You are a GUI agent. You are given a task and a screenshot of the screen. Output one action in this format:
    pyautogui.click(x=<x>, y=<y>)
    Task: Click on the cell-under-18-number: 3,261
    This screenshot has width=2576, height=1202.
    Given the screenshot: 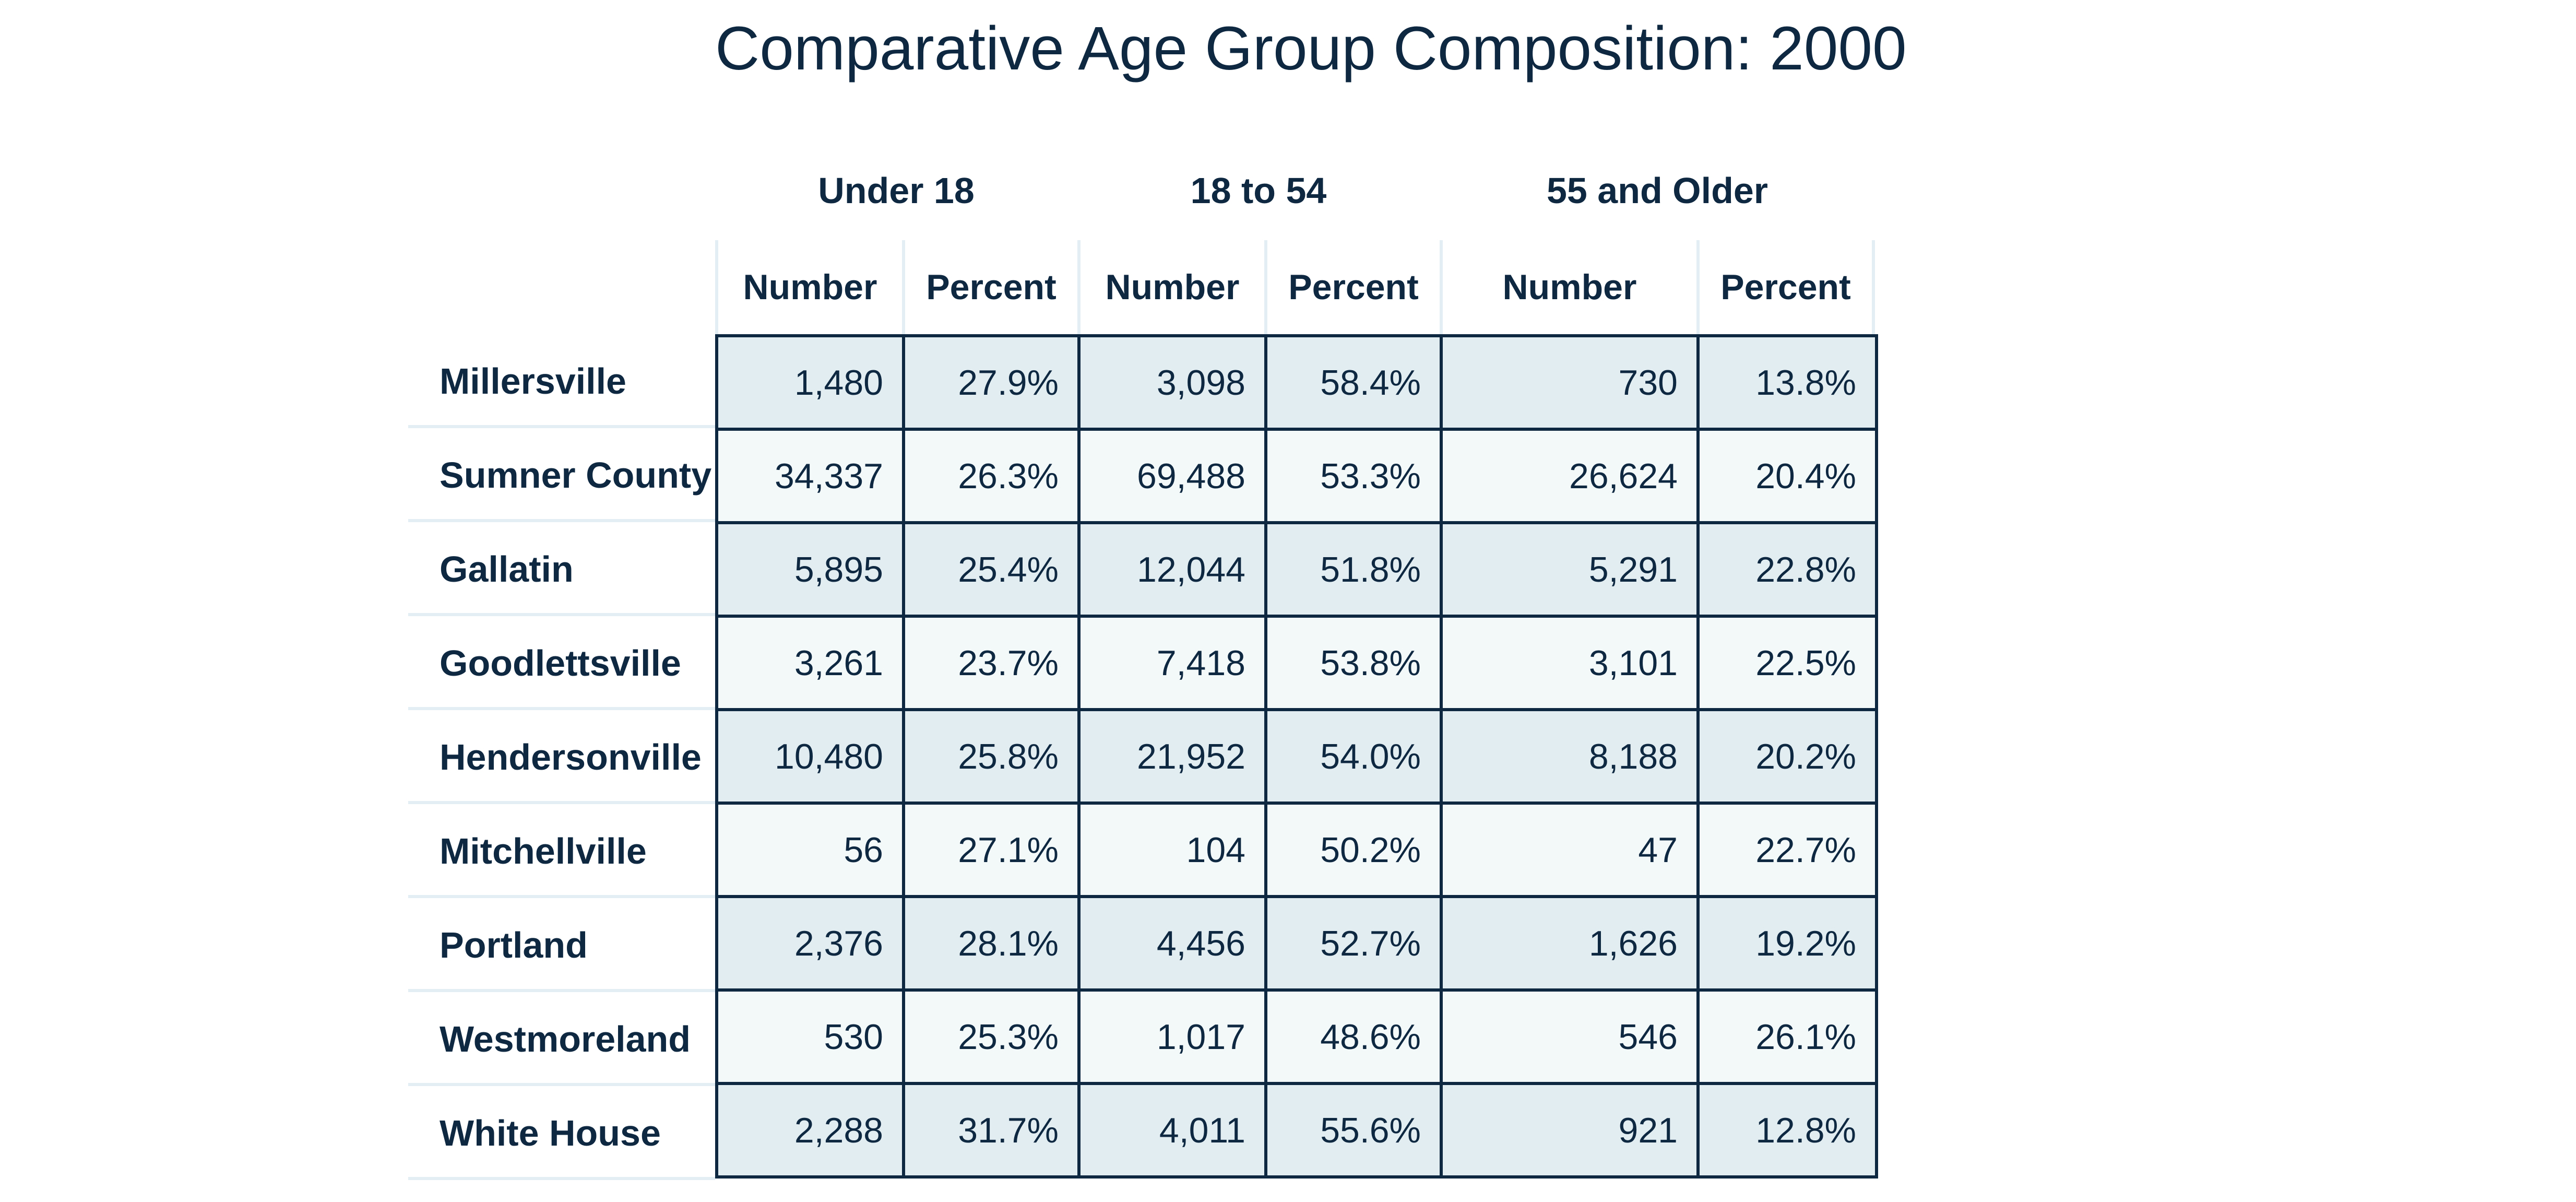 What is the action you would take?
    pyautogui.click(x=810, y=663)
    